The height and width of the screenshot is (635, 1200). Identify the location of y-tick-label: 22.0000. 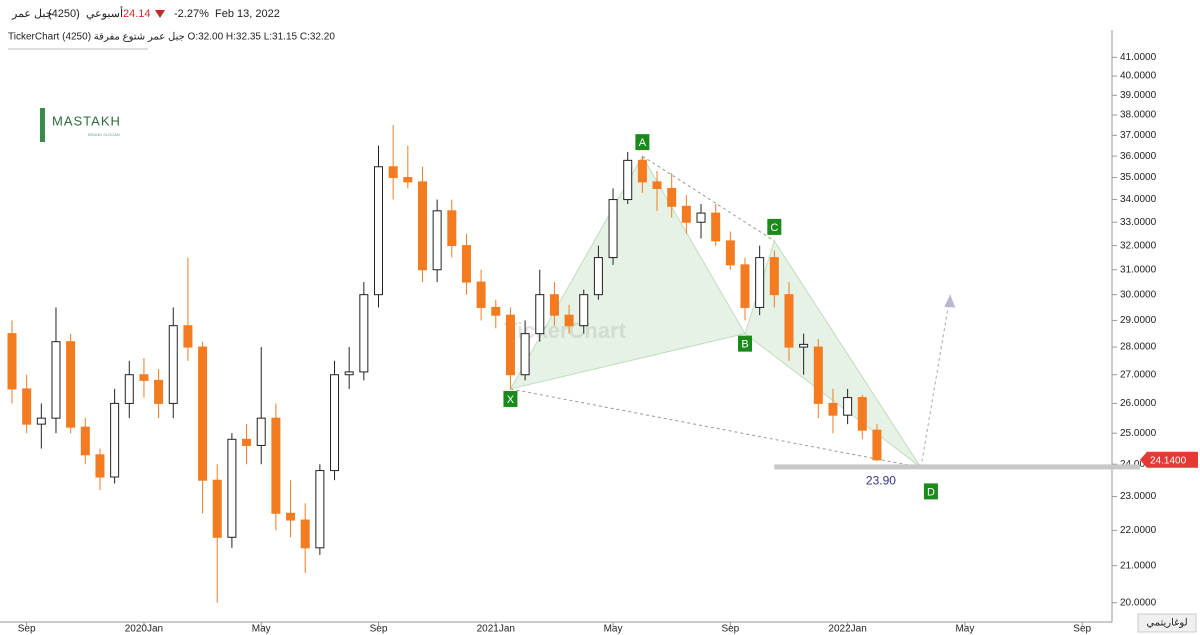
(1138, 530).